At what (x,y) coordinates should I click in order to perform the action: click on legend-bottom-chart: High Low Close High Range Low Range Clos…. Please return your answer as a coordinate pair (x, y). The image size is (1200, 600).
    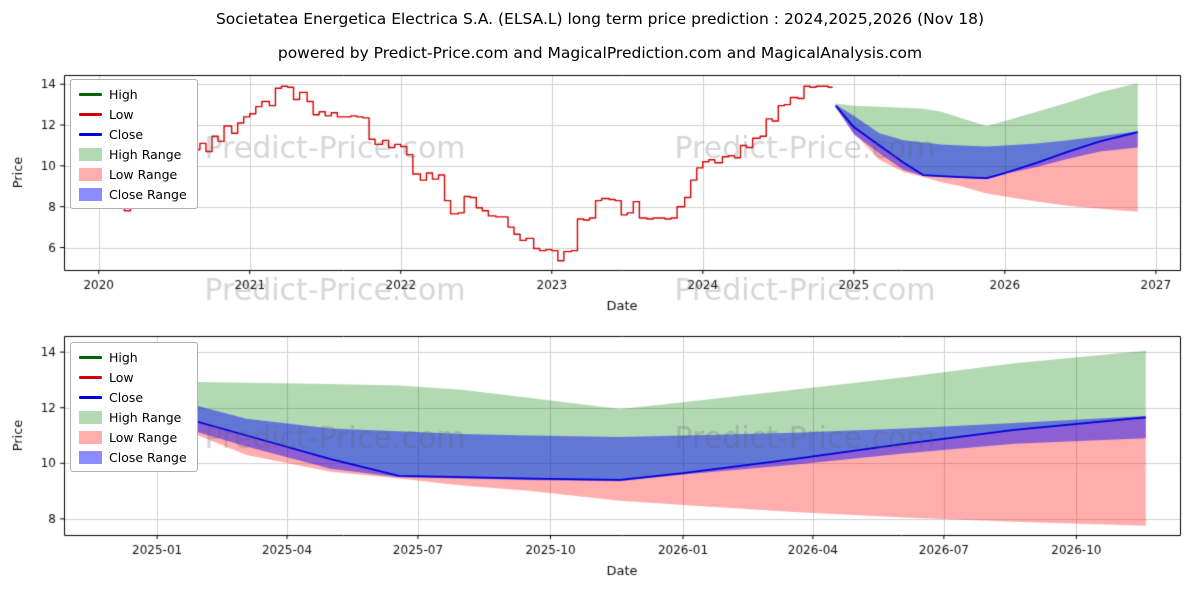
    Looking at the image, I should click on (134, 407).